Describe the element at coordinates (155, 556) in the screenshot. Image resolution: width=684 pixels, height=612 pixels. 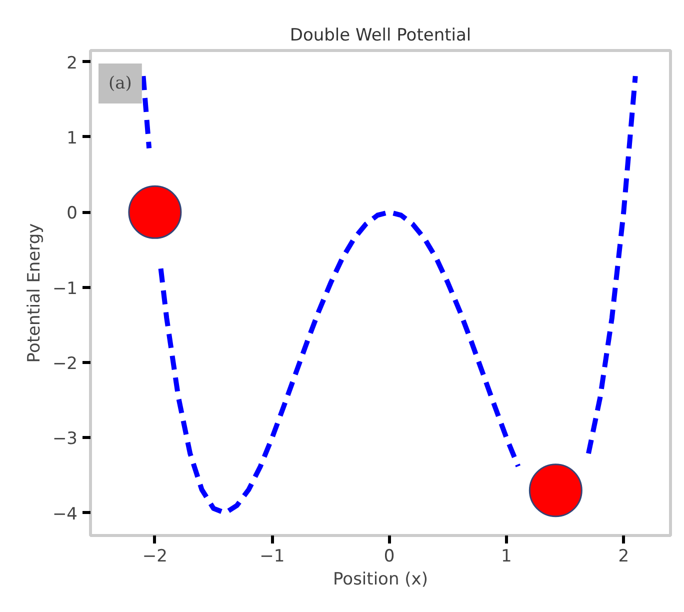
I see `x-tick-label: −2` at that location.